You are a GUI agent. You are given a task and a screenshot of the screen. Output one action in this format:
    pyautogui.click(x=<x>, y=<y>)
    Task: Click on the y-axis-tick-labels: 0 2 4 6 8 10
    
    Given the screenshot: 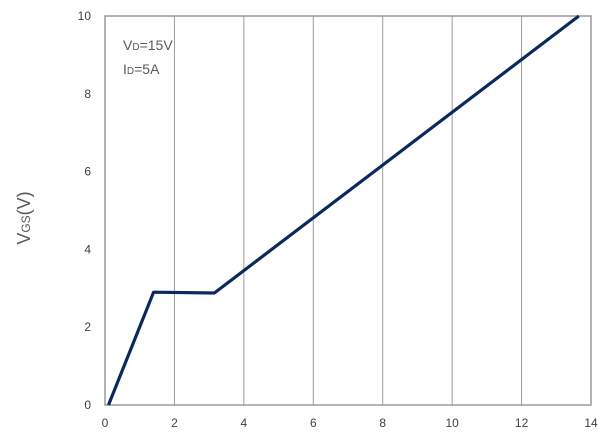 What is the action you would take?
    pyautogui.click(x=85, y=210)
    